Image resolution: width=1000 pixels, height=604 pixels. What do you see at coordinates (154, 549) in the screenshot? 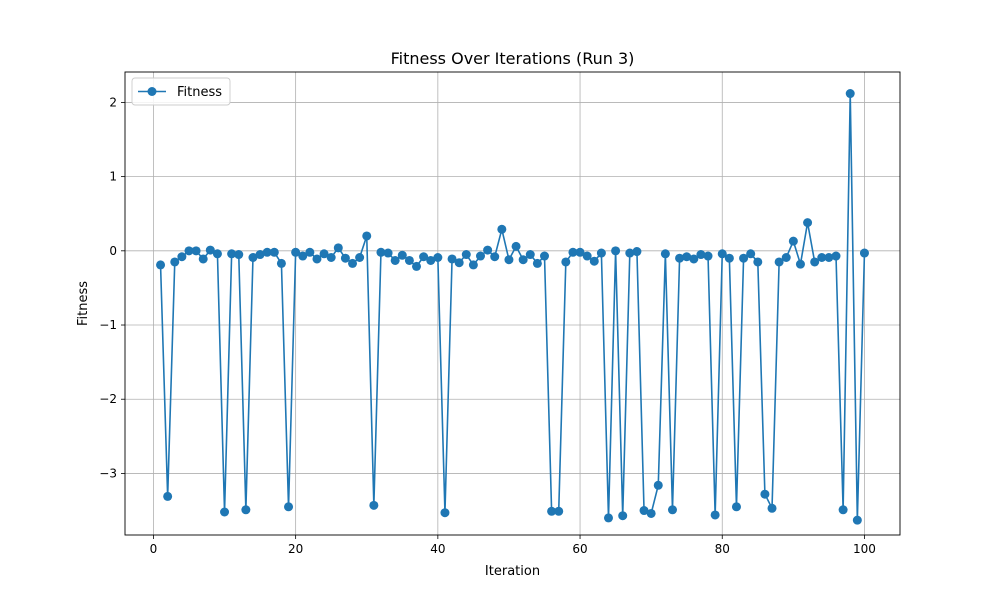
I see `x-tick-label: 0` at bounding box center [154, 549].